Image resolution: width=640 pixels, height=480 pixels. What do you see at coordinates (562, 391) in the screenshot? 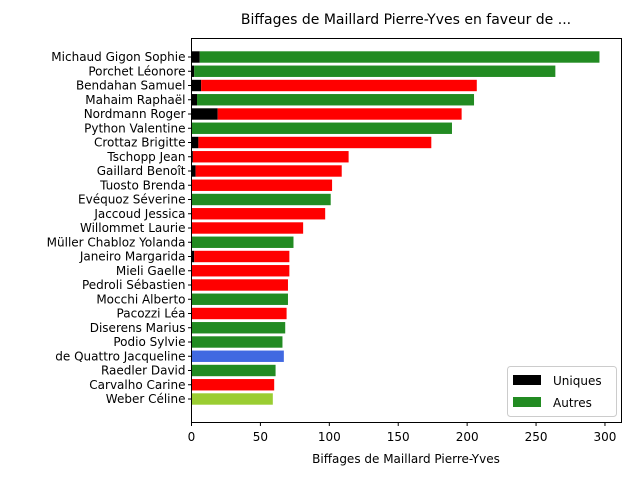
I see `legend: Uniques Autres` at bounding box center [562, 391].